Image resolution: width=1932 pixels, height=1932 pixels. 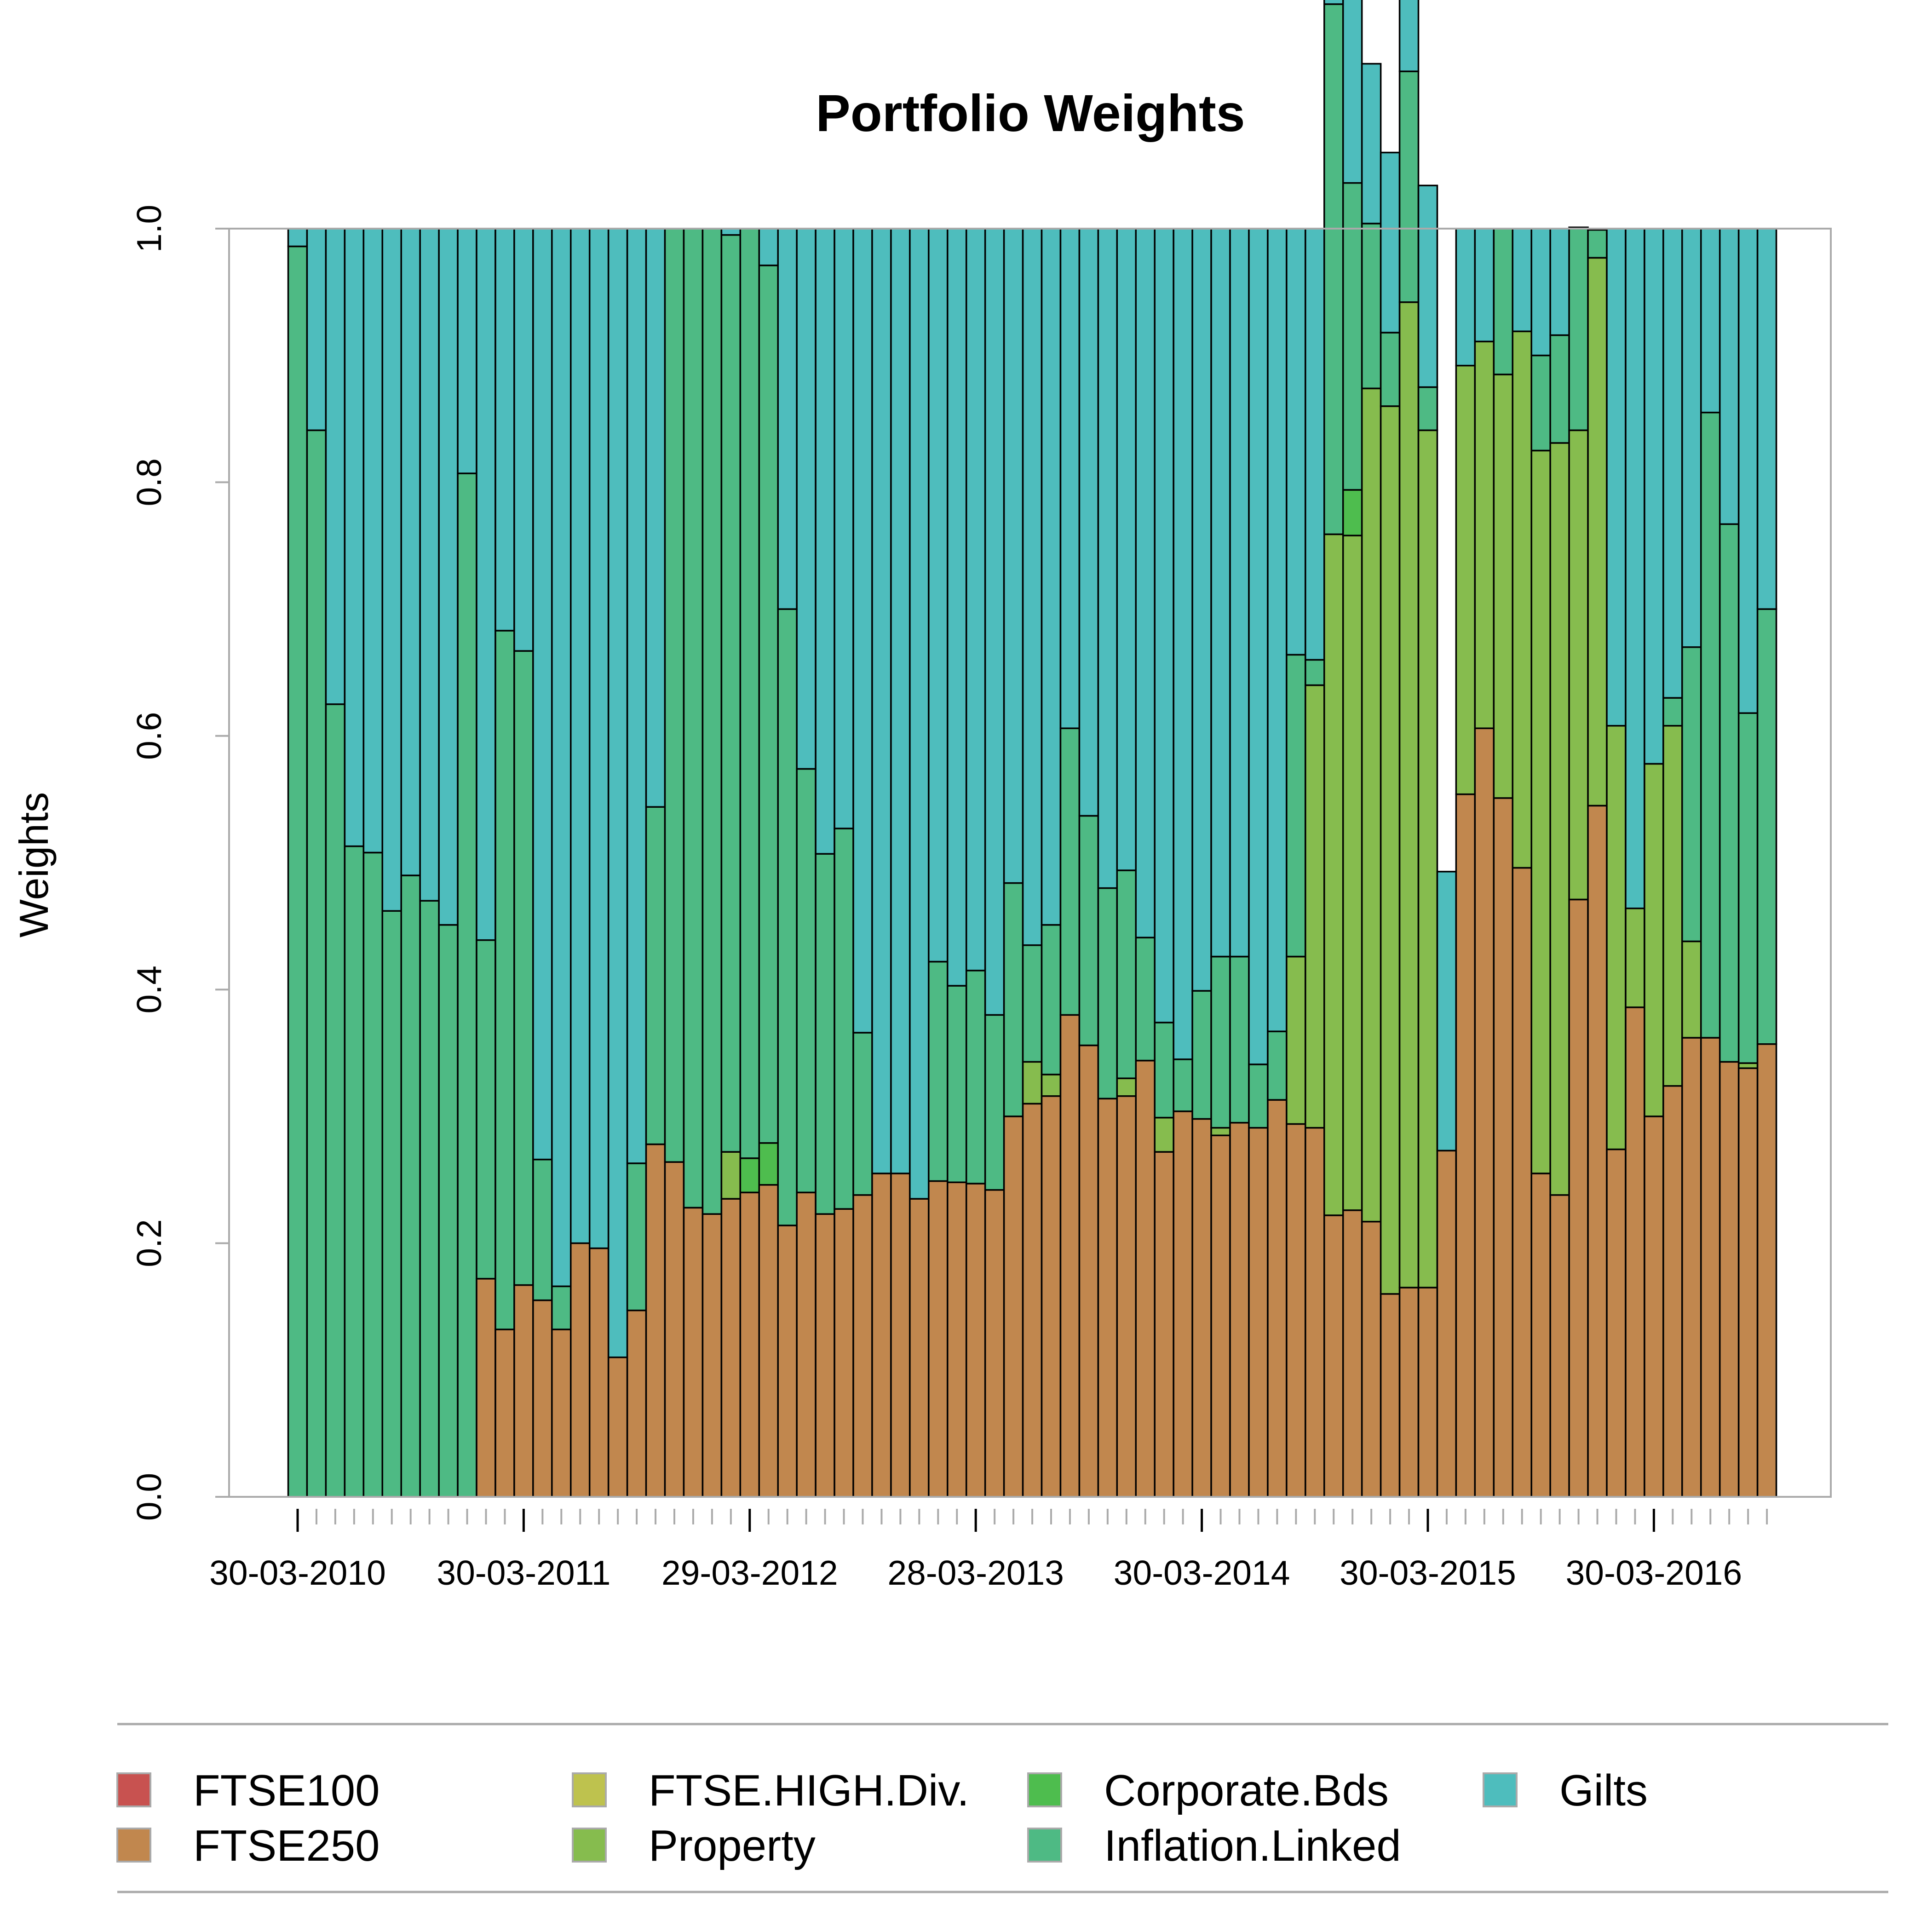 What do you see at coordinates (1246, 1790) in the screenshot?
I see `legend-label-corporate-bds: Corporate.Bds` at bounding box center [1246, 1790].